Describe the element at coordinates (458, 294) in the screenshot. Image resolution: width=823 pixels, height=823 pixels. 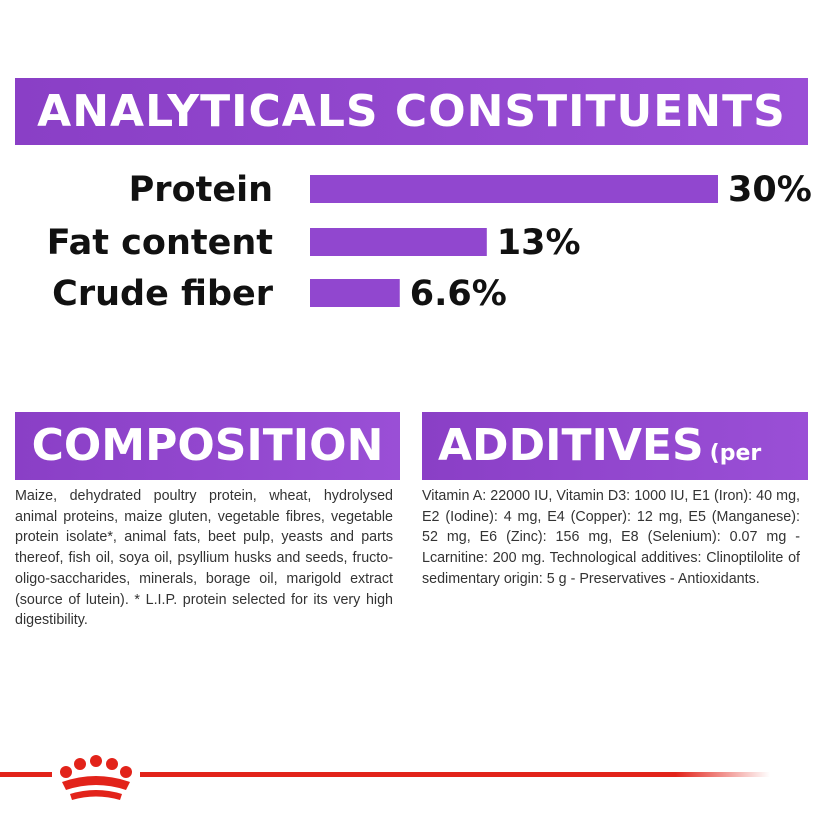
I see `value-label: 6.6%` at that location.